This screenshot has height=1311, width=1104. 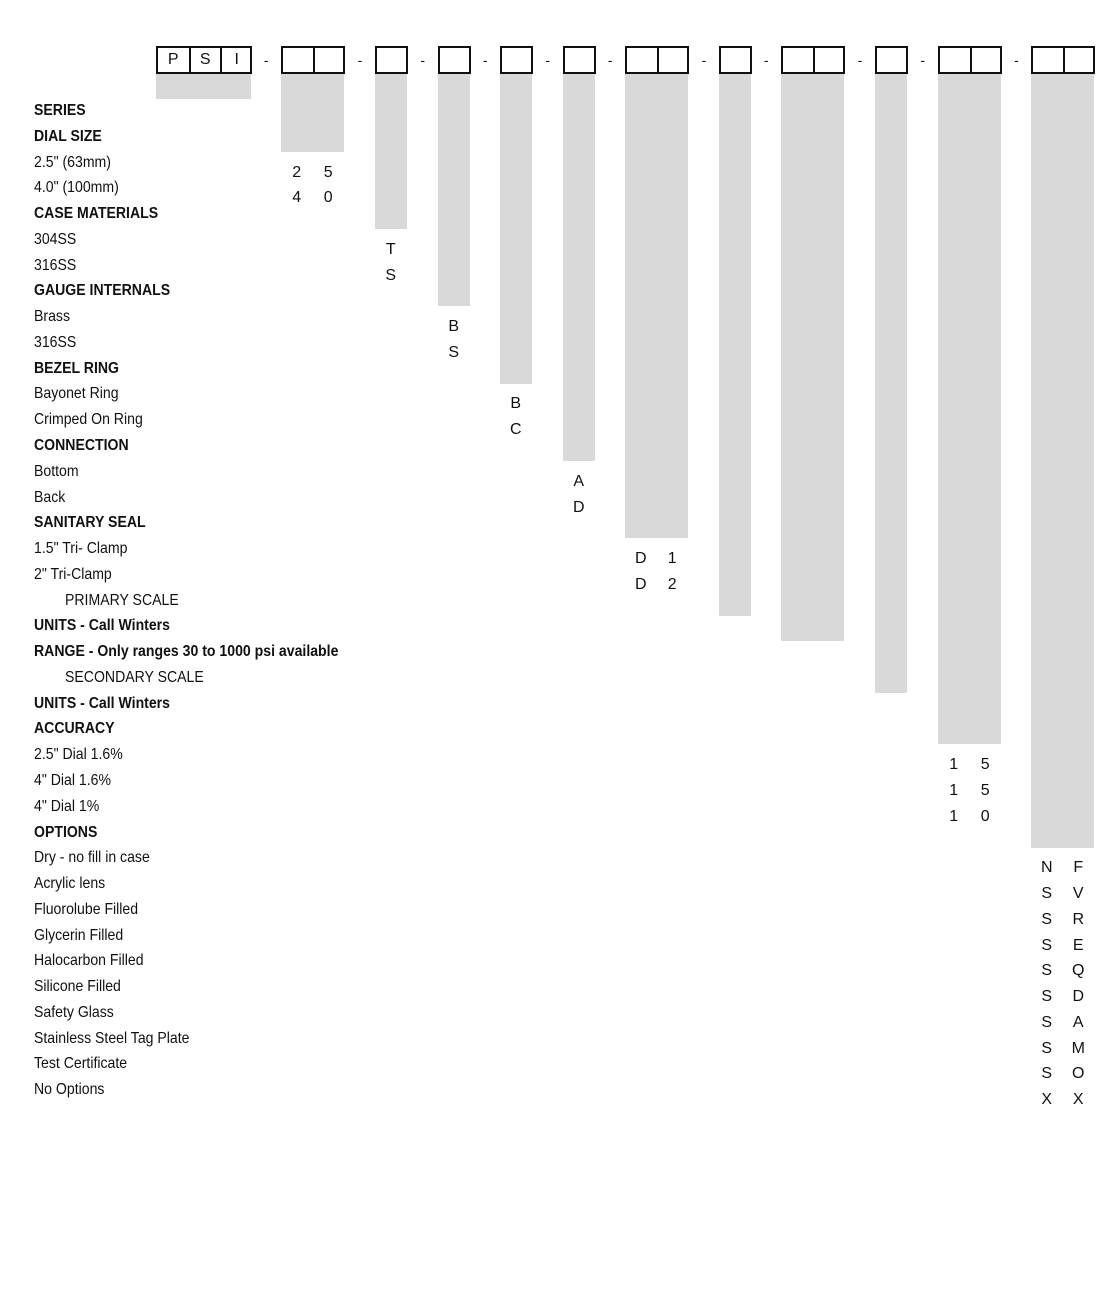 I want to click on option-label: 2.5" (63mm), so click(x=72, y=162).